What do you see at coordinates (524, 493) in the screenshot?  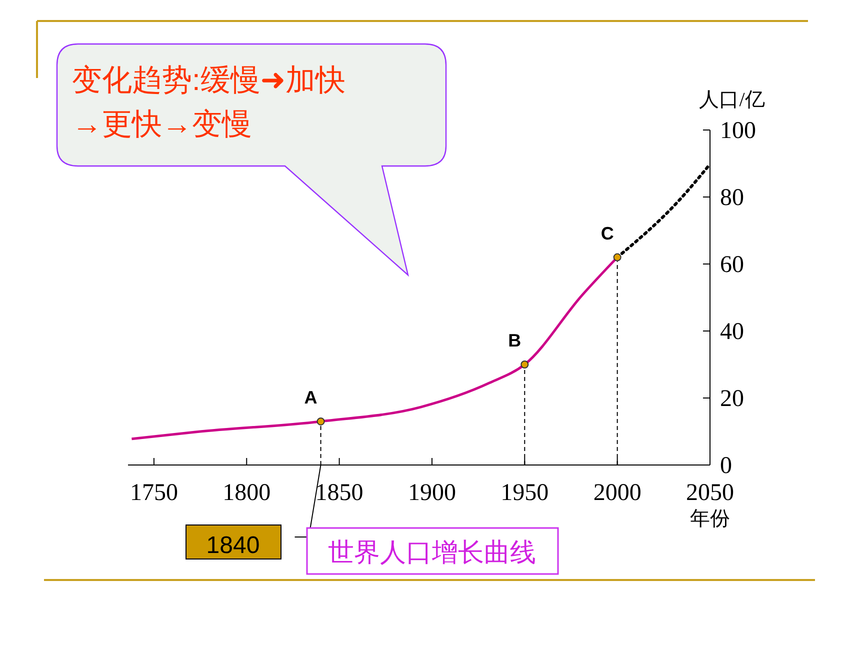 I see `x-tick-label: 1950` at bounding box center [524, 493].